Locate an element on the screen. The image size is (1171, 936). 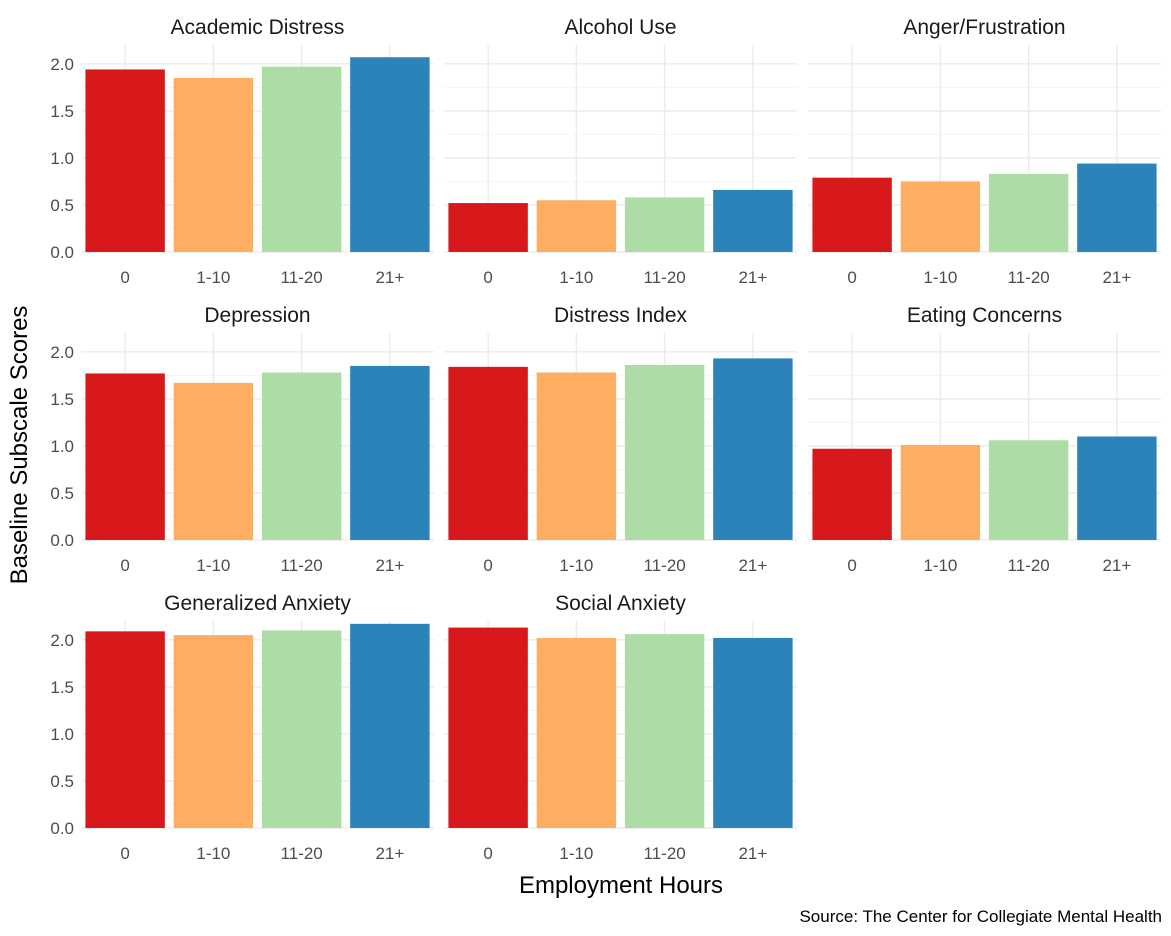
x-axis-title: Employment Hours is located at coordinates (621, 885).